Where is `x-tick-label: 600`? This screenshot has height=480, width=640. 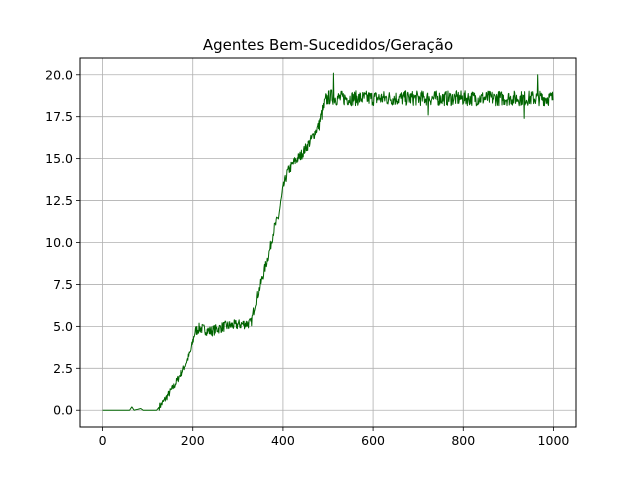 x-tick-label: 600 is located at coordinates (373, 440).